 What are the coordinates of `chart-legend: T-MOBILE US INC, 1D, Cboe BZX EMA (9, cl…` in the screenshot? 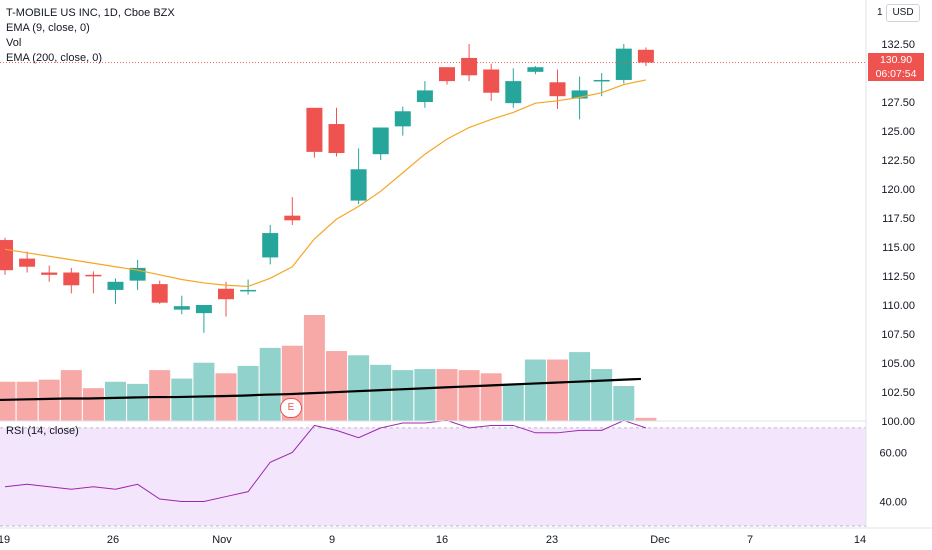 It's located at (90, 36).